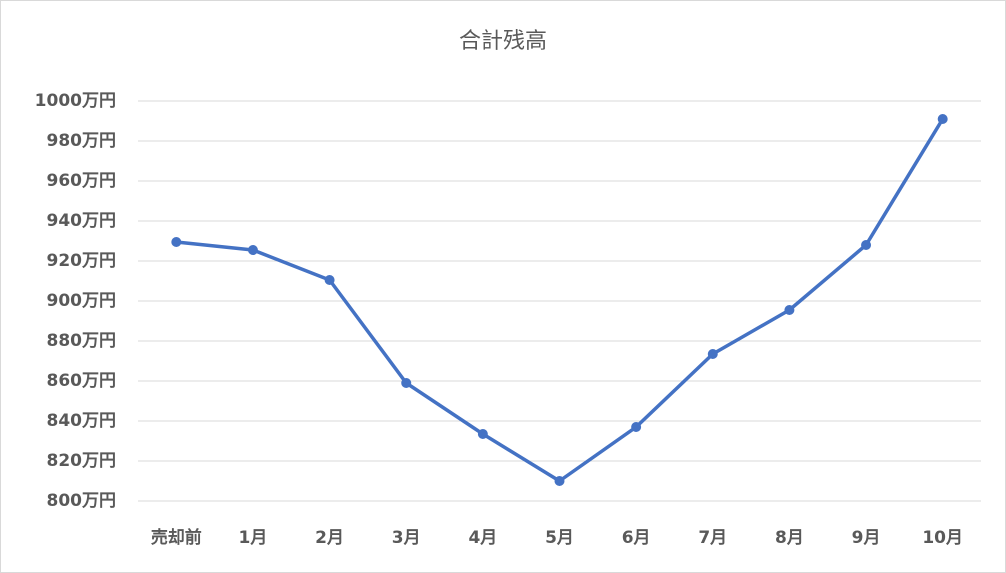 This screenshot has width=1006, height=573. What do you see at coordinates (82, 261) in the screenshot?
I see `y-tick-label: 920万円` at bounding box center [82, 261].